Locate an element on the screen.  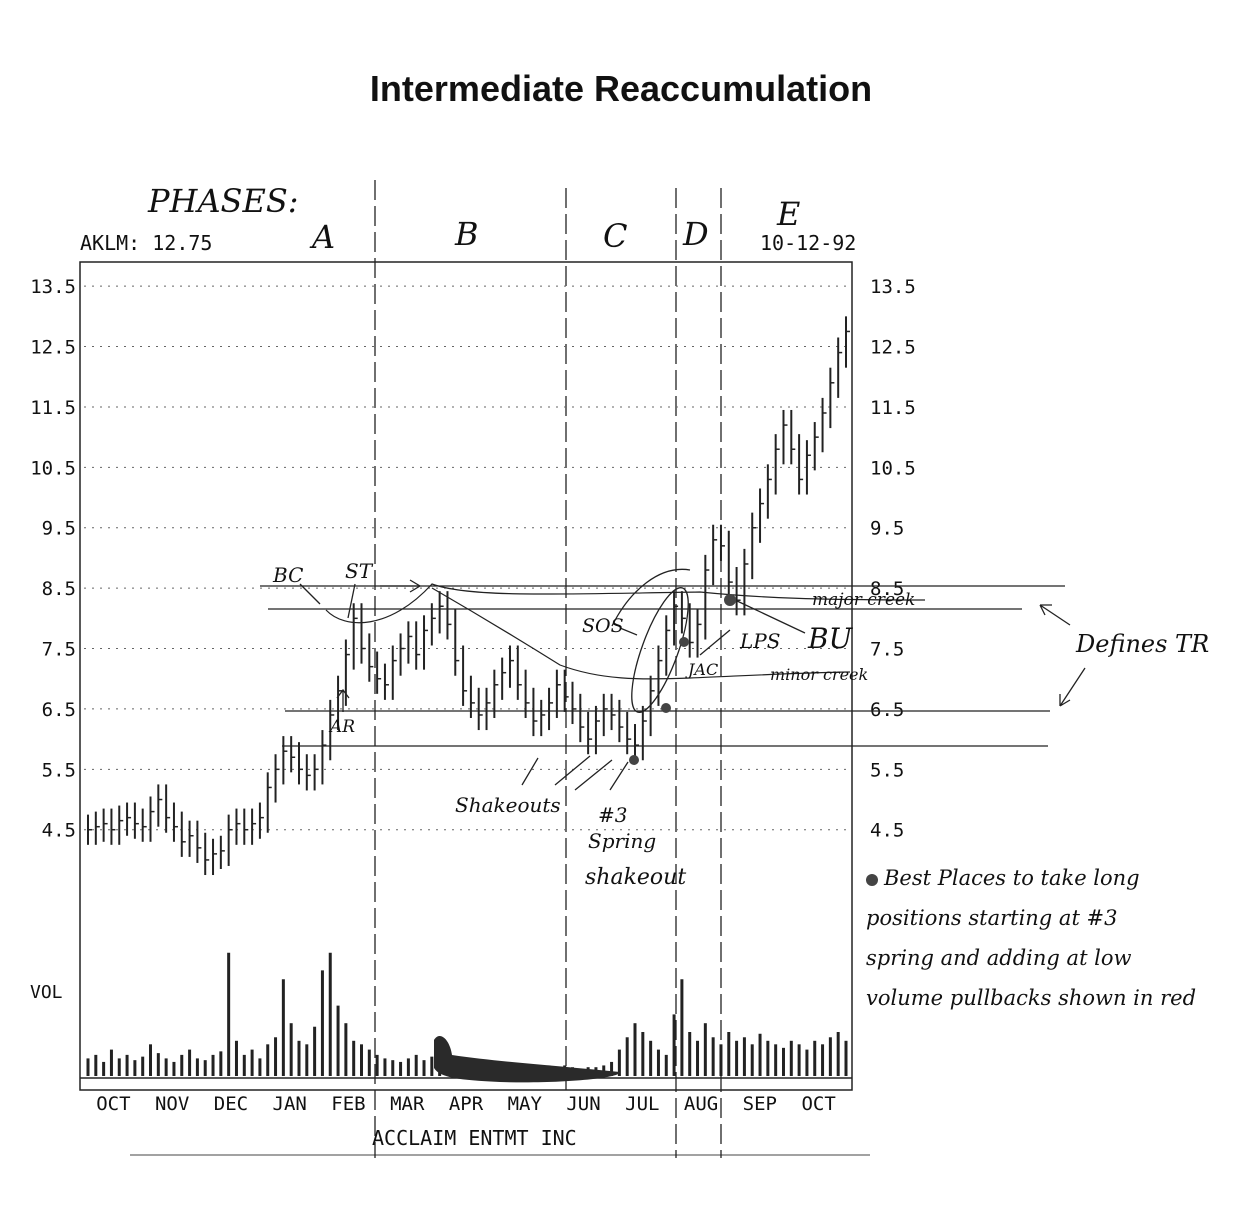
ticker-label: AKLM: 12.75 is located at coordinates (146, 243).